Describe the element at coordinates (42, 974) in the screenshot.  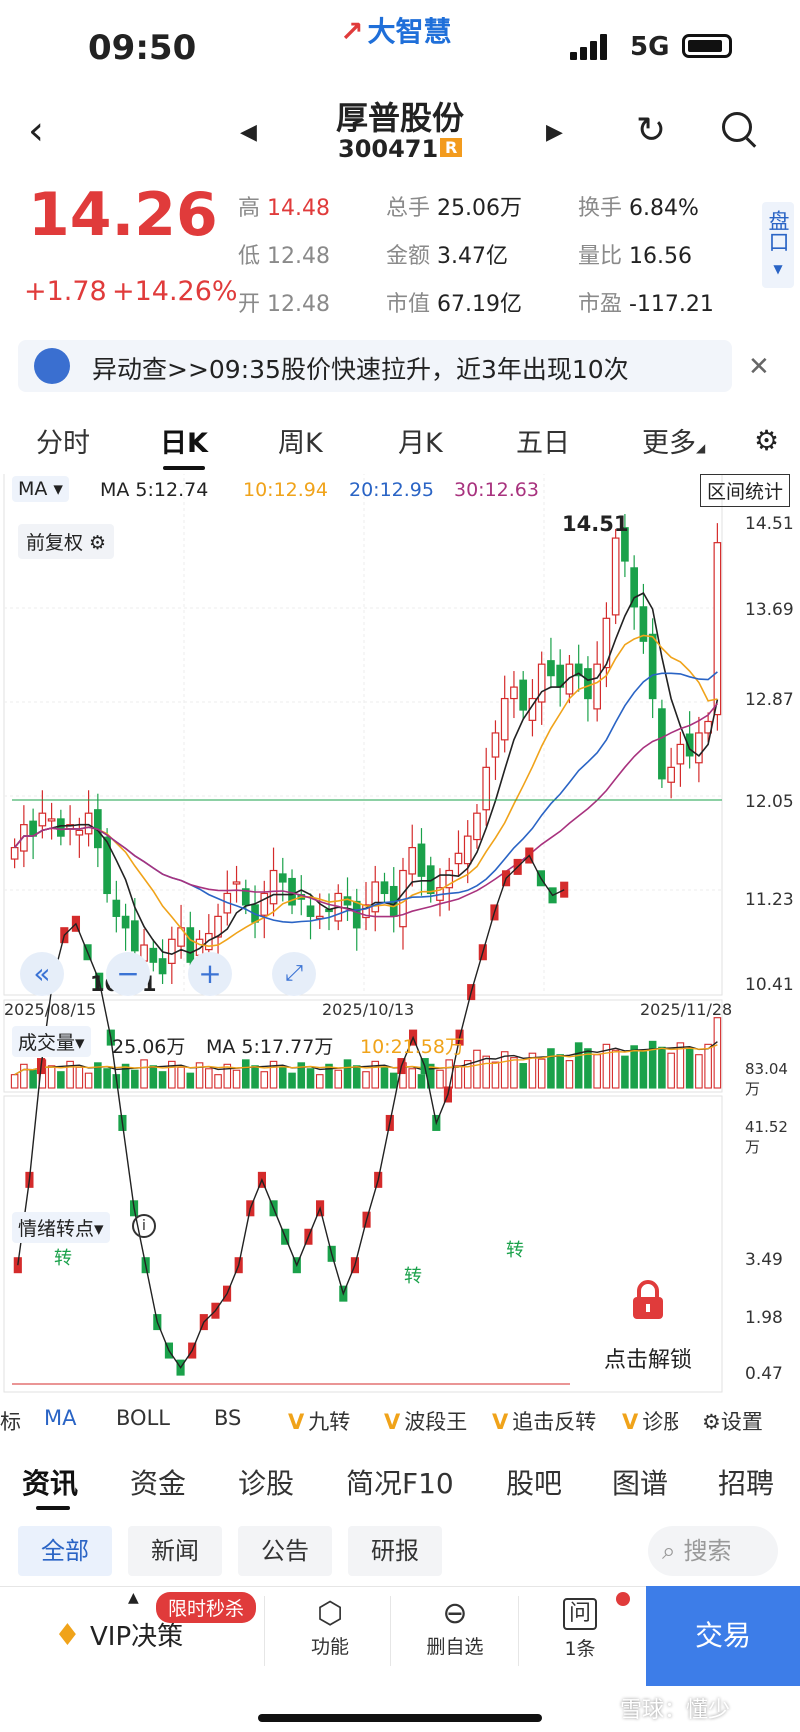
I see `scroll-left-button: «` at that location.